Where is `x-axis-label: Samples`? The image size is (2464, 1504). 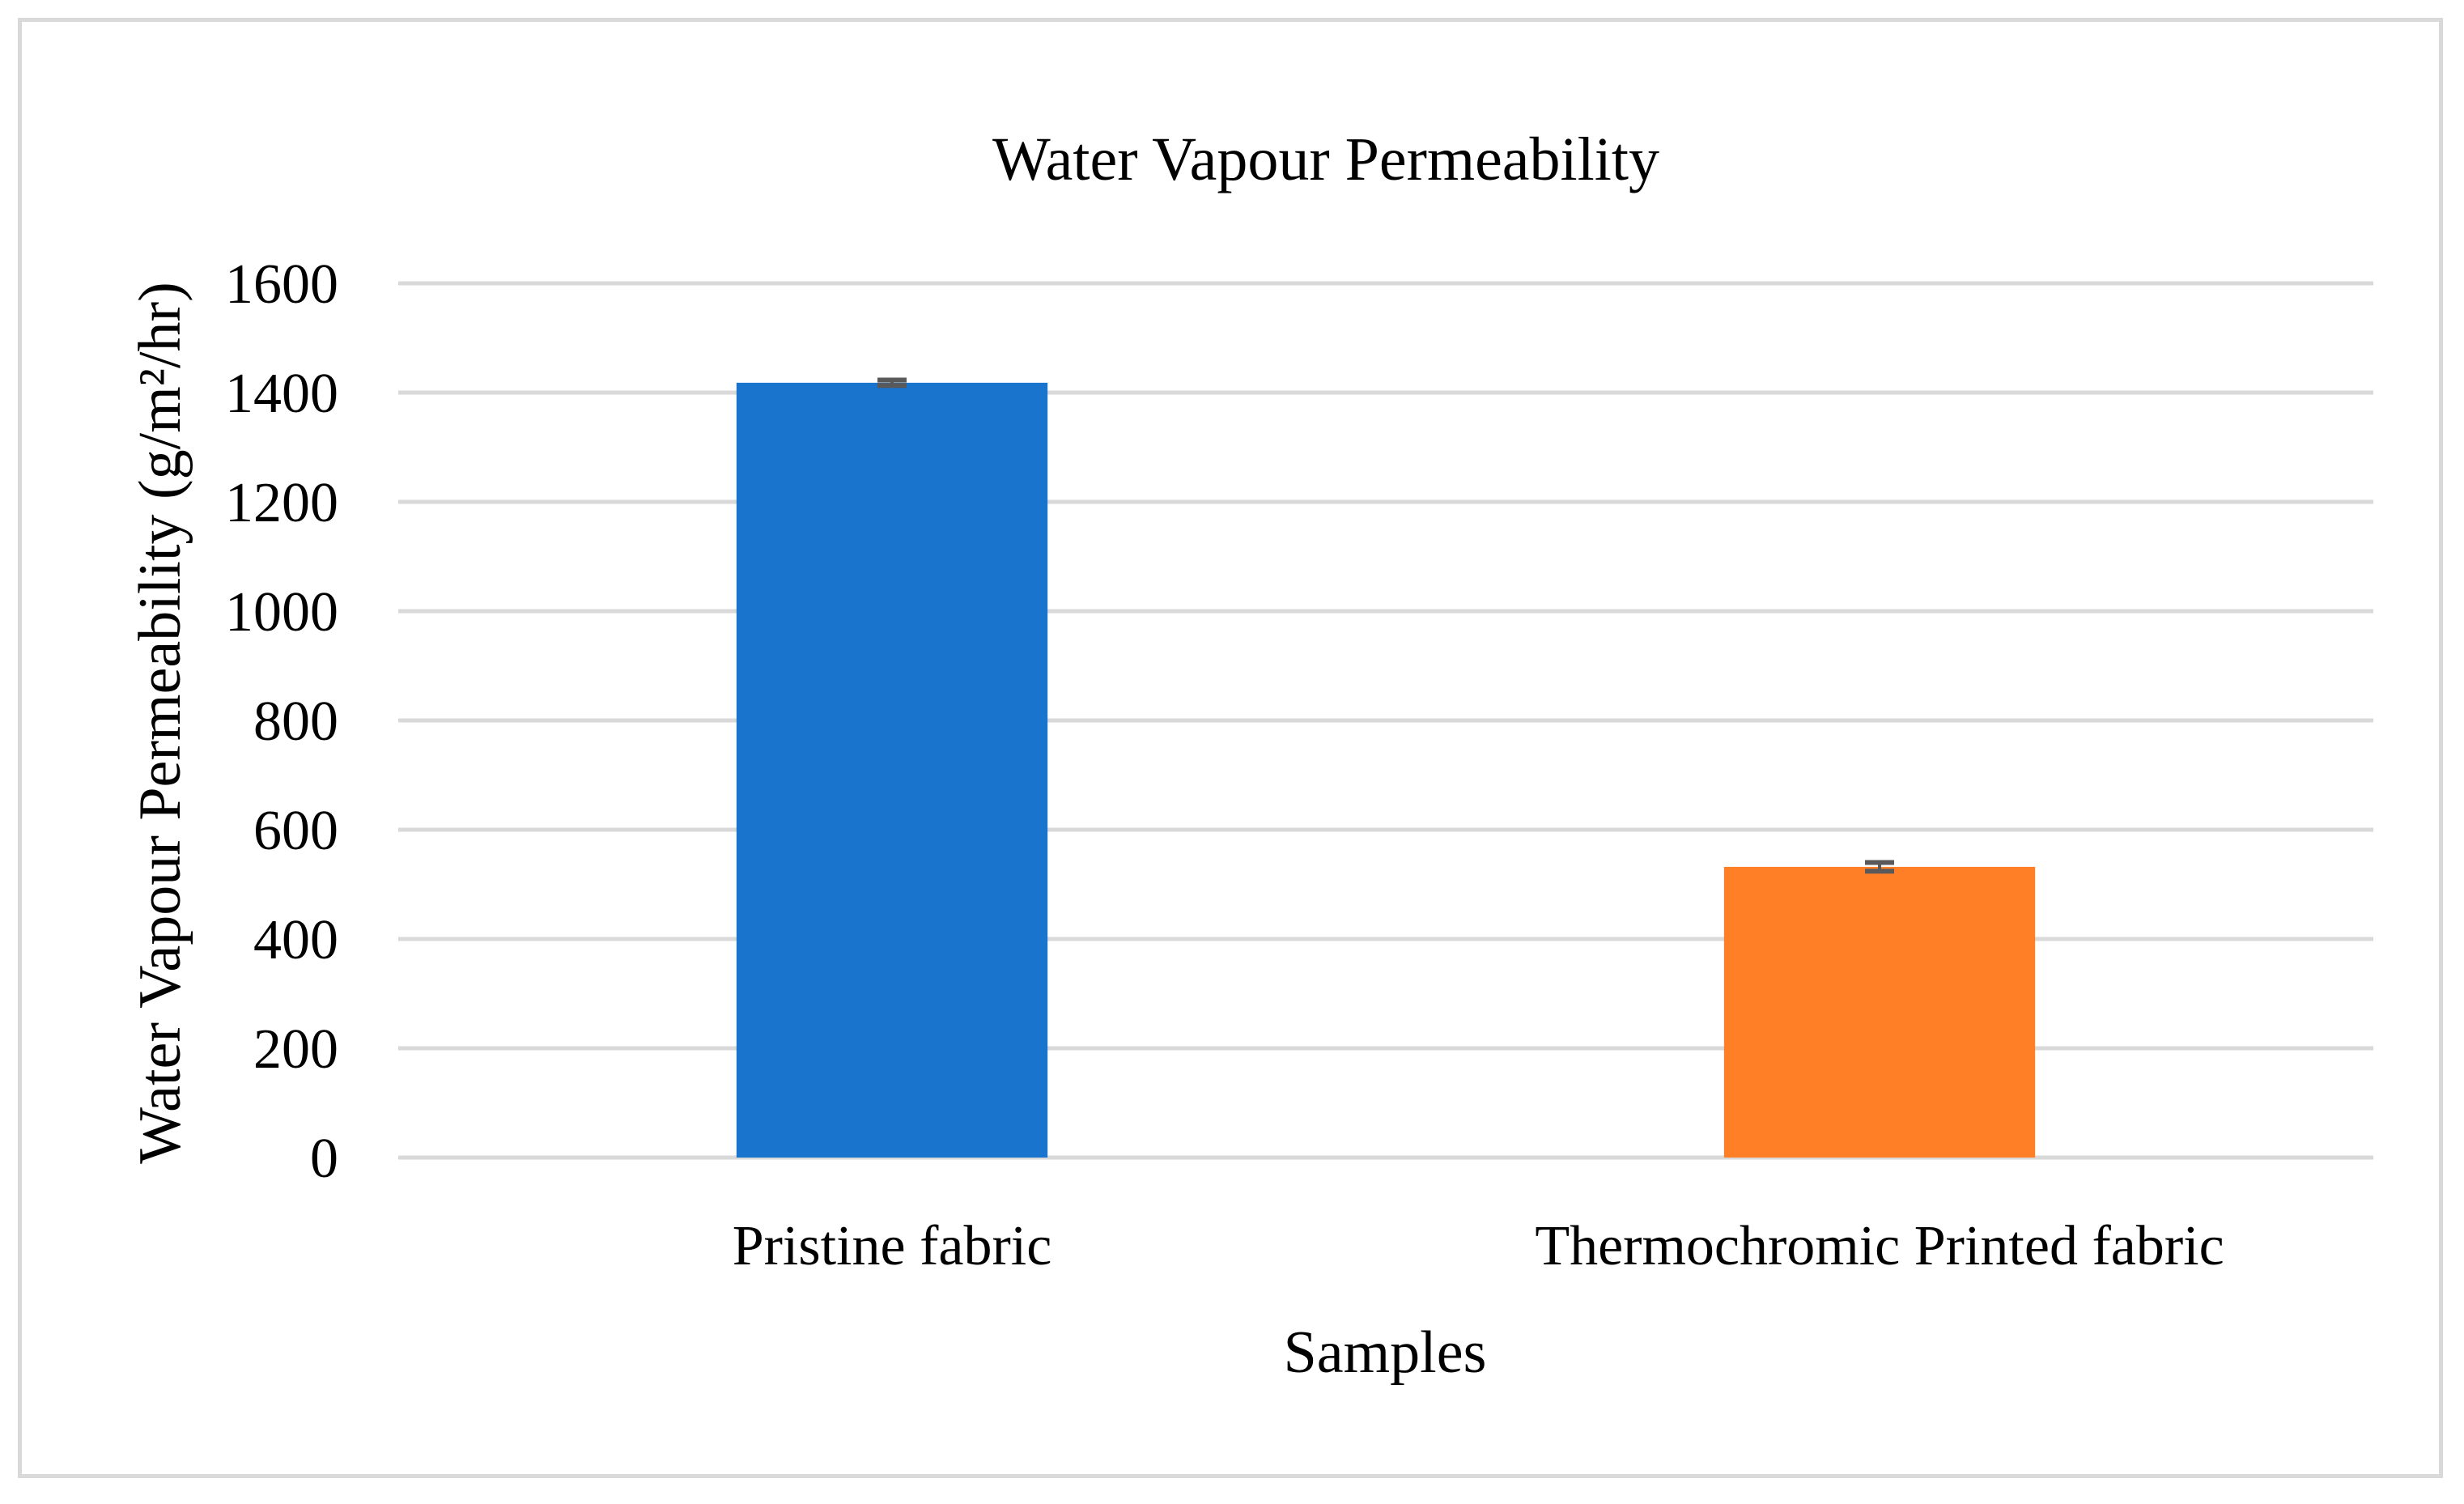 x-axis-label: Samples is located at coordinates (1385, 1353).